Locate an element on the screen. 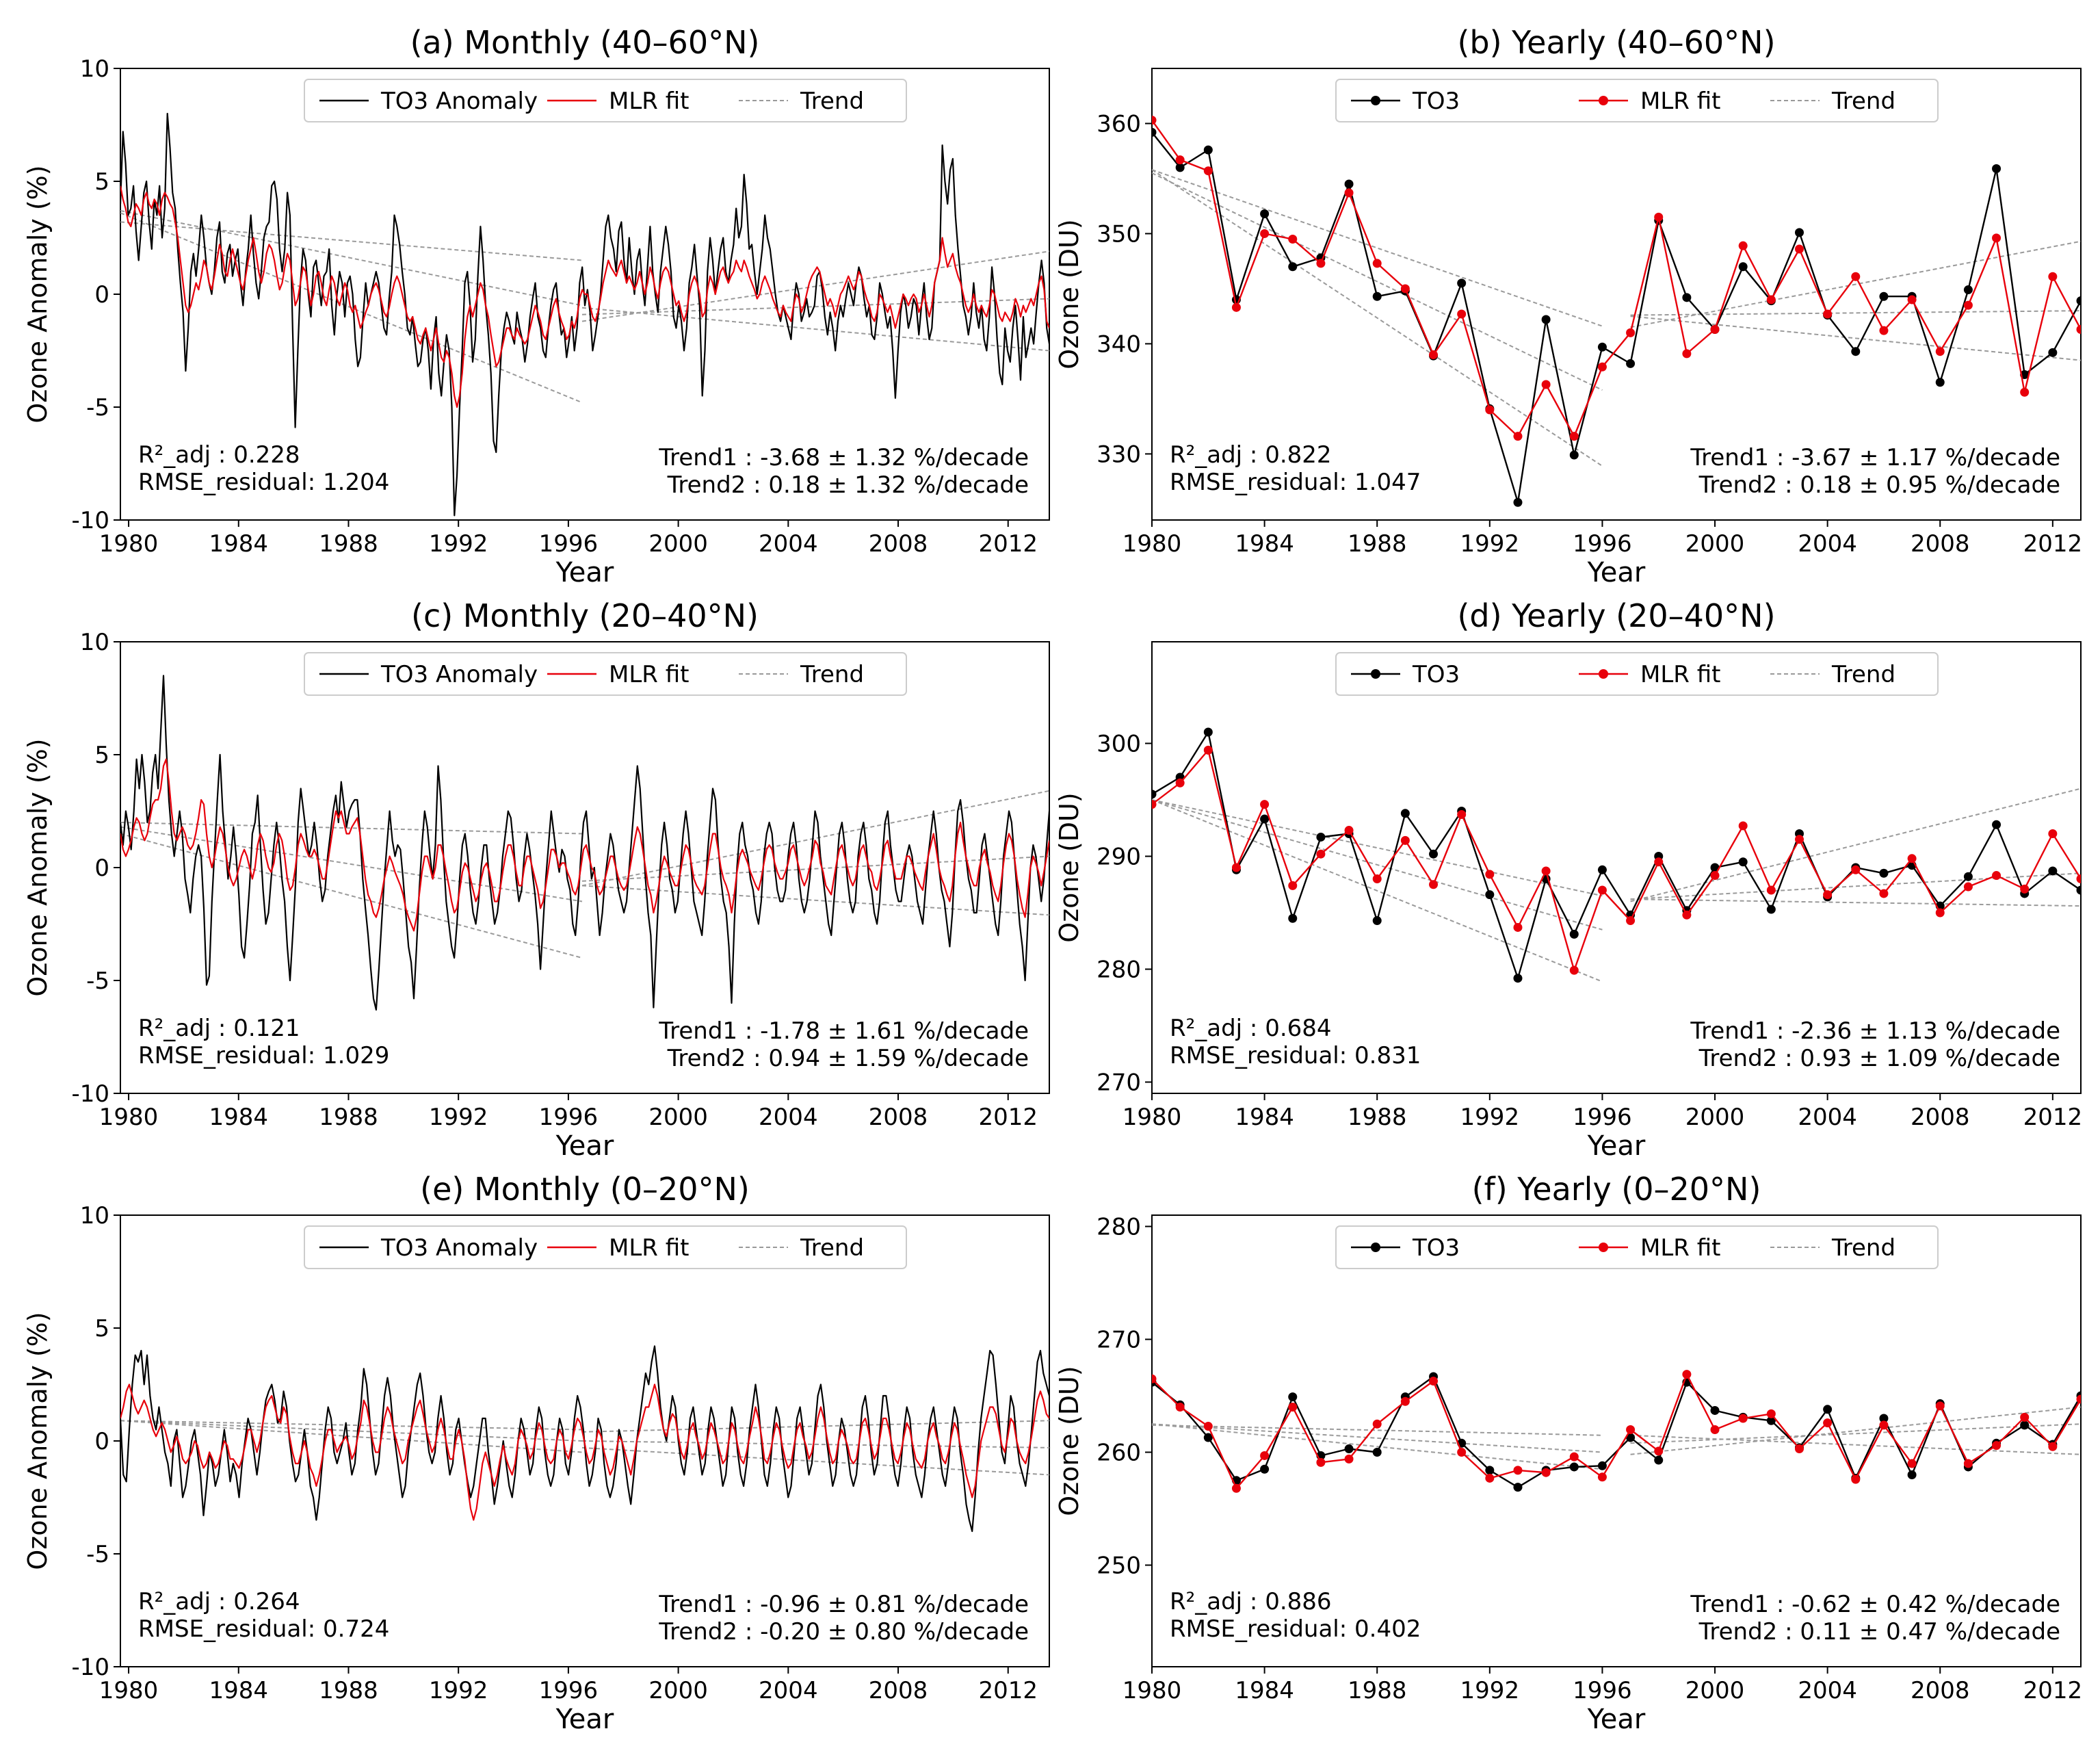  annotation-trend: Trend2 : 0.93 ± 1.09 %/decade is located at coordinates (1879, 1058).